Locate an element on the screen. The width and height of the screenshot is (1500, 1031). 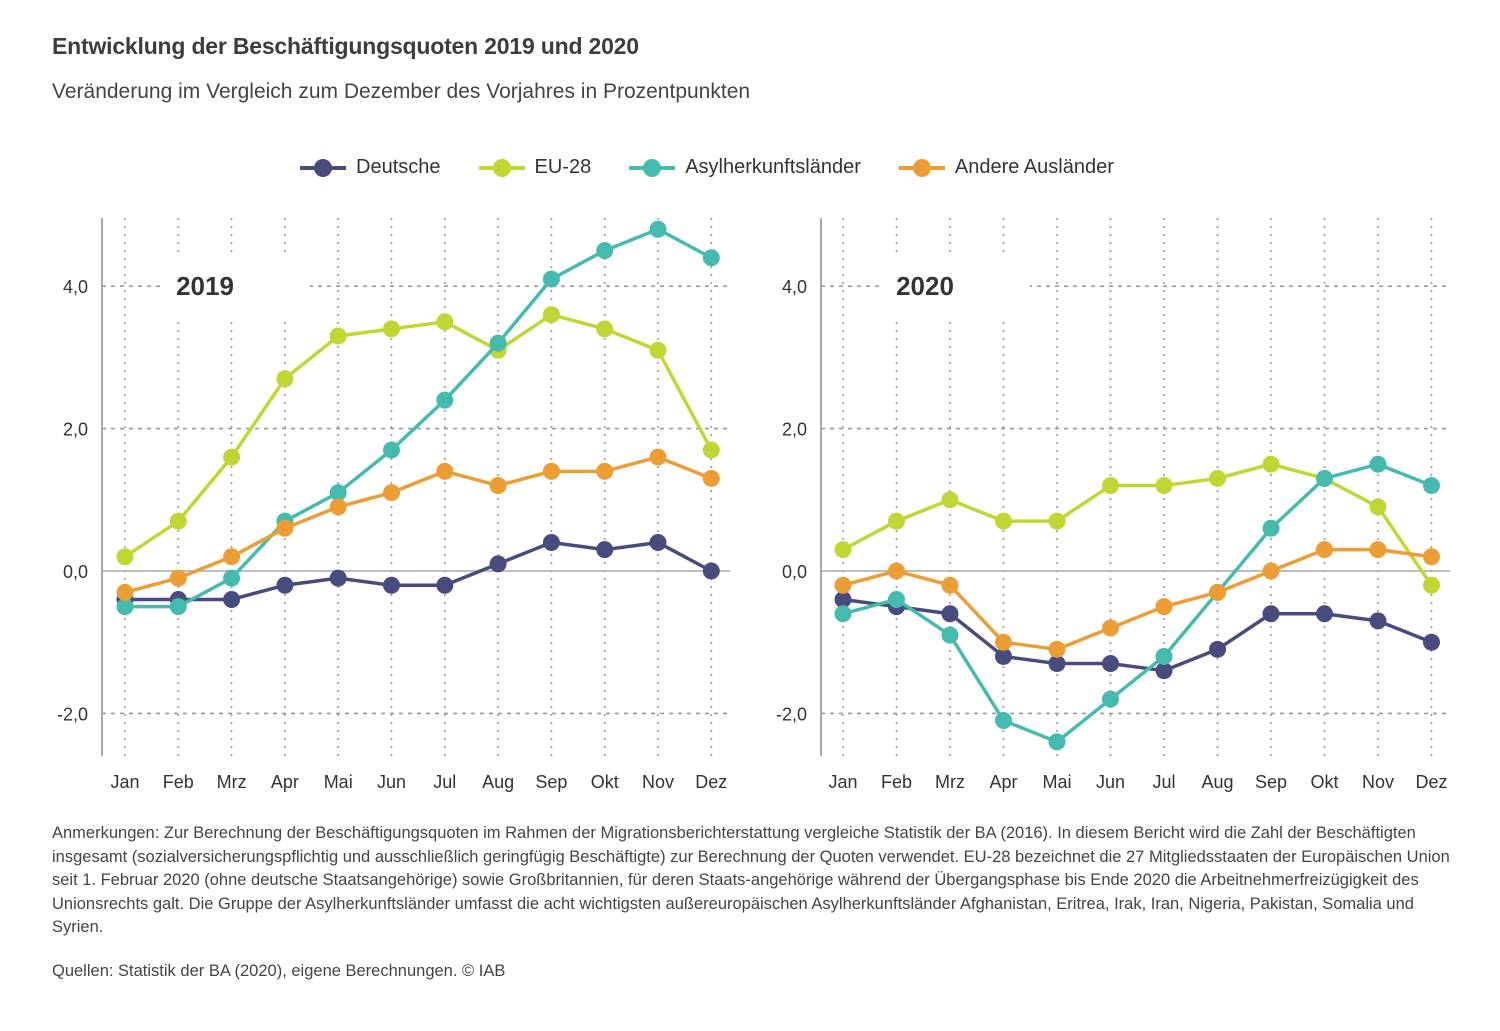
legend-item-asylherkunftslaender: Asylherkunftsländer is located at coordinates (745, 167).